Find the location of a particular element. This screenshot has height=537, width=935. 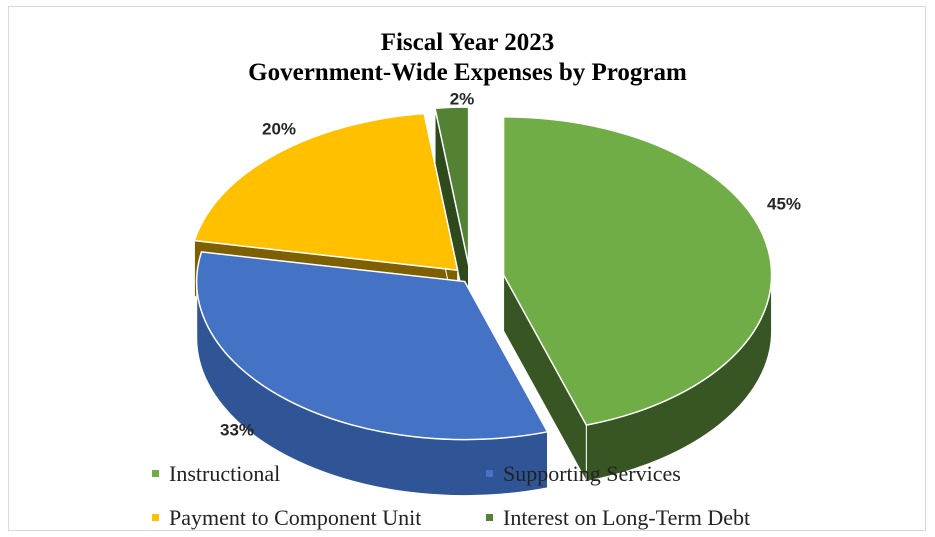

legend-label: Supporting Services is located at coordinates (592, 473).